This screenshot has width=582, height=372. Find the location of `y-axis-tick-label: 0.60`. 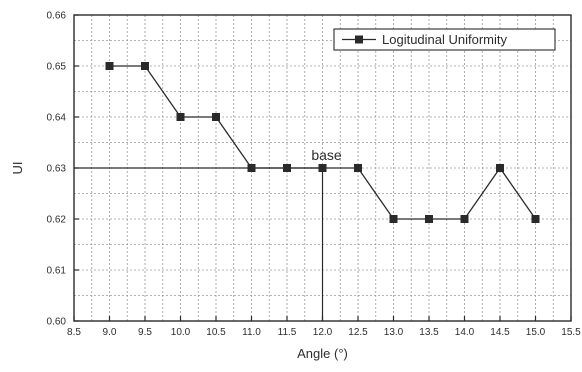

y-axis-tick-label: 0.60 is located at coordinates (57, 322).